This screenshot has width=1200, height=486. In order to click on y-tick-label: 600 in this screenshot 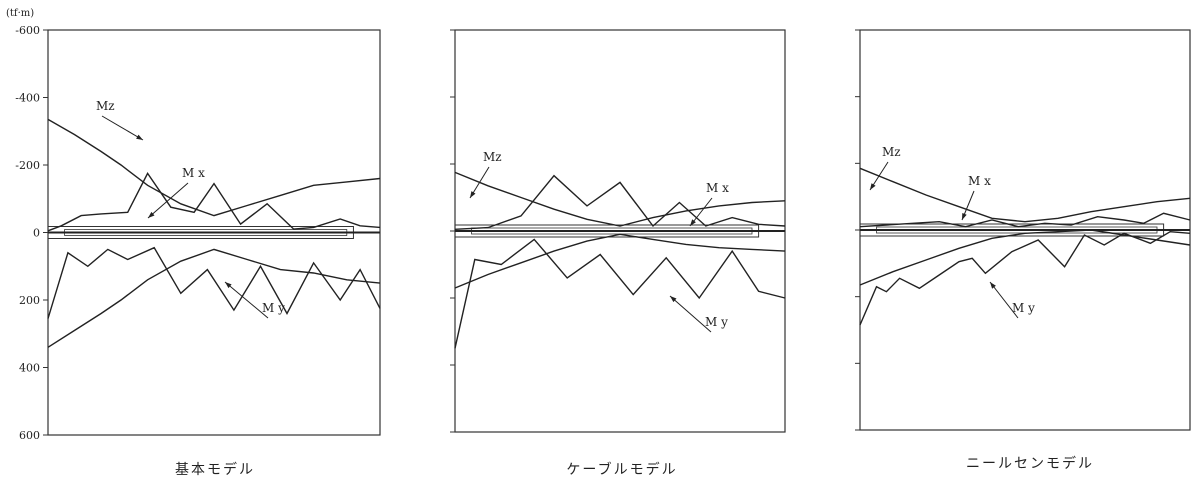, I will do `click(29, 435)`.